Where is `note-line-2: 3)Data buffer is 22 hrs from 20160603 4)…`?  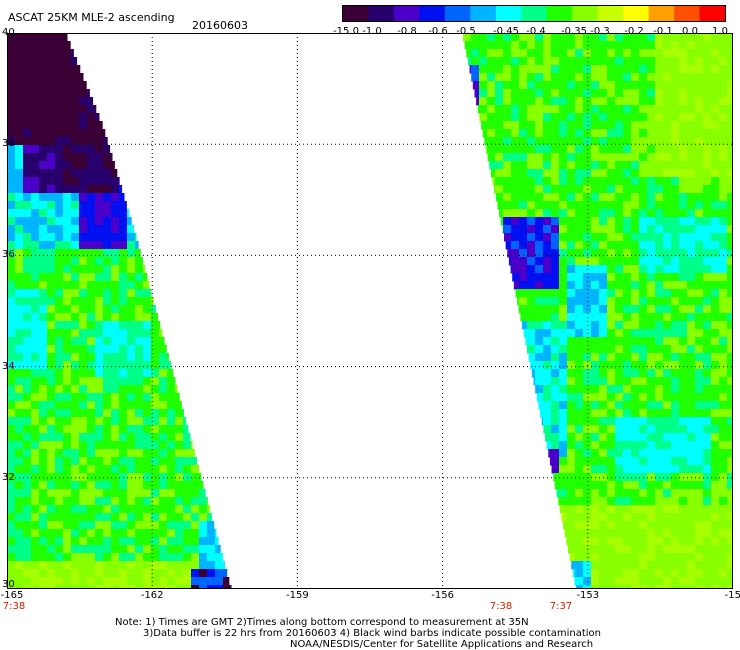 note-line-2: 3)Data buffer is 22 hrs from 20160603 4)… is located at coordinates (372, 633).